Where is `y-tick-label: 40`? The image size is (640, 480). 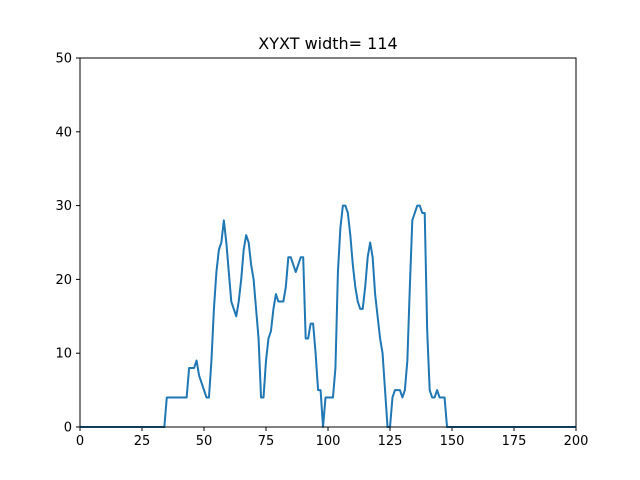
y-tick-label: 40 is located at coordinates (63, 132).